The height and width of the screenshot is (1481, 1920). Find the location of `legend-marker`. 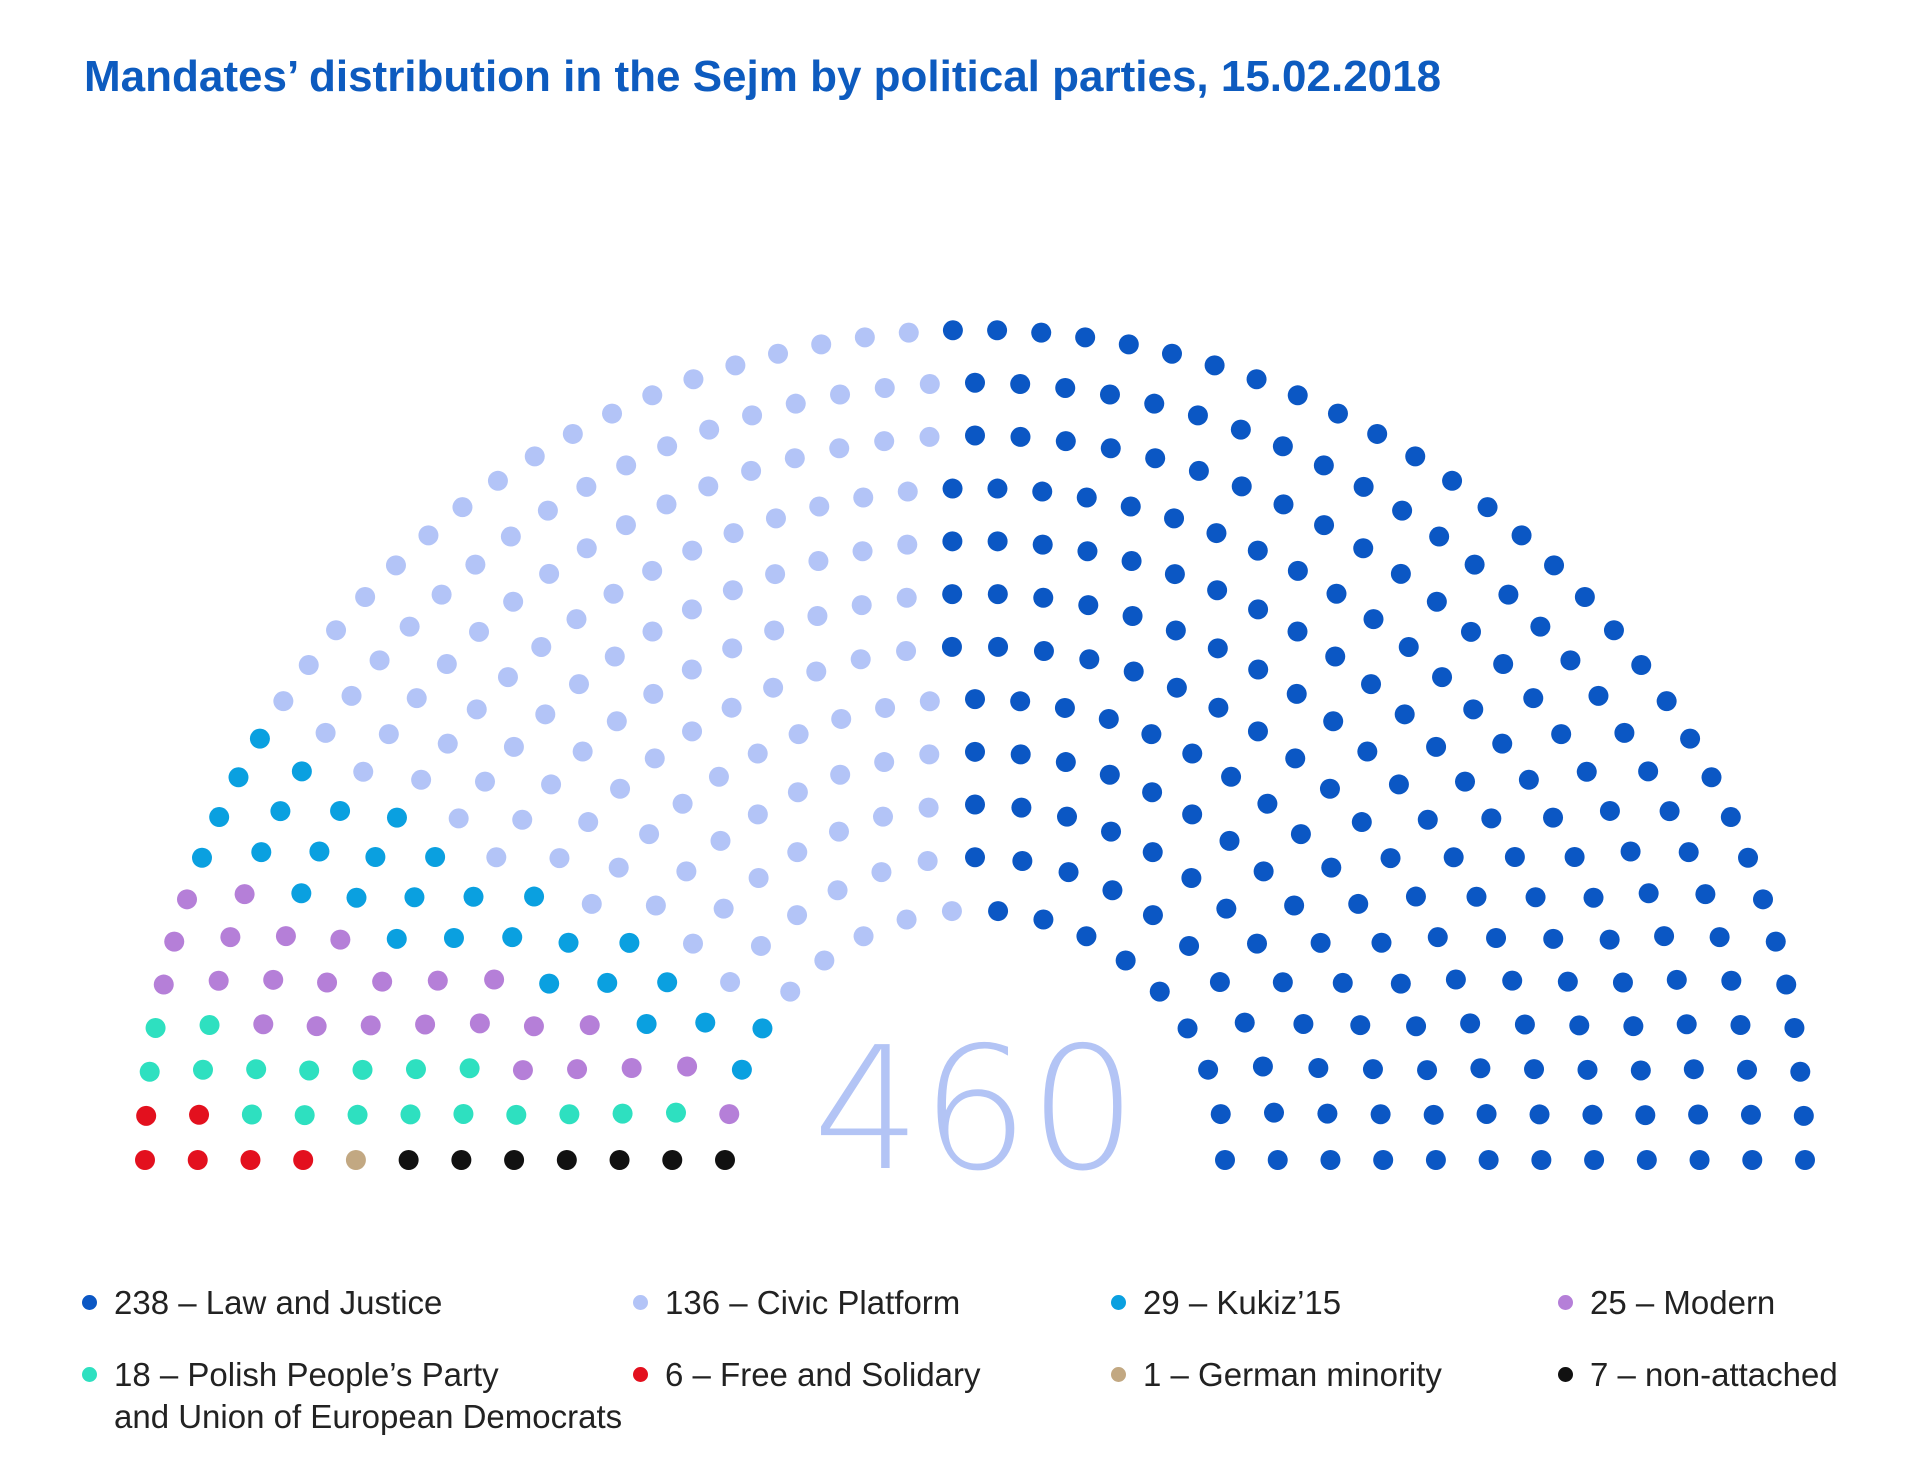

legend-marker is located at coordinates (1118, 1374).